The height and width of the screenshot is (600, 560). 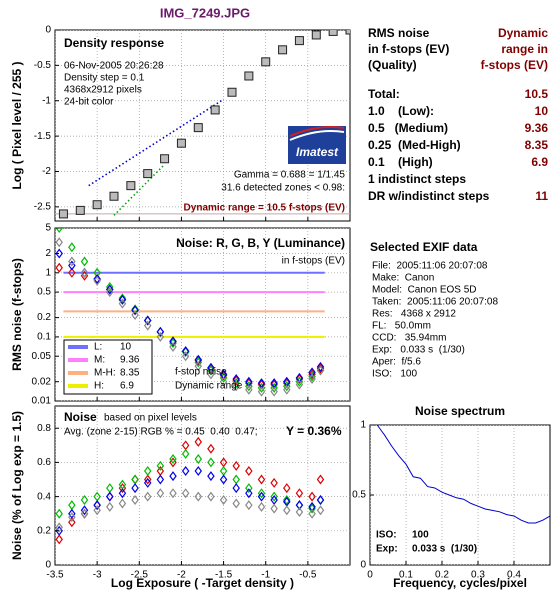 I want to click on chart-title: Density response, so click(x=114, y=43).